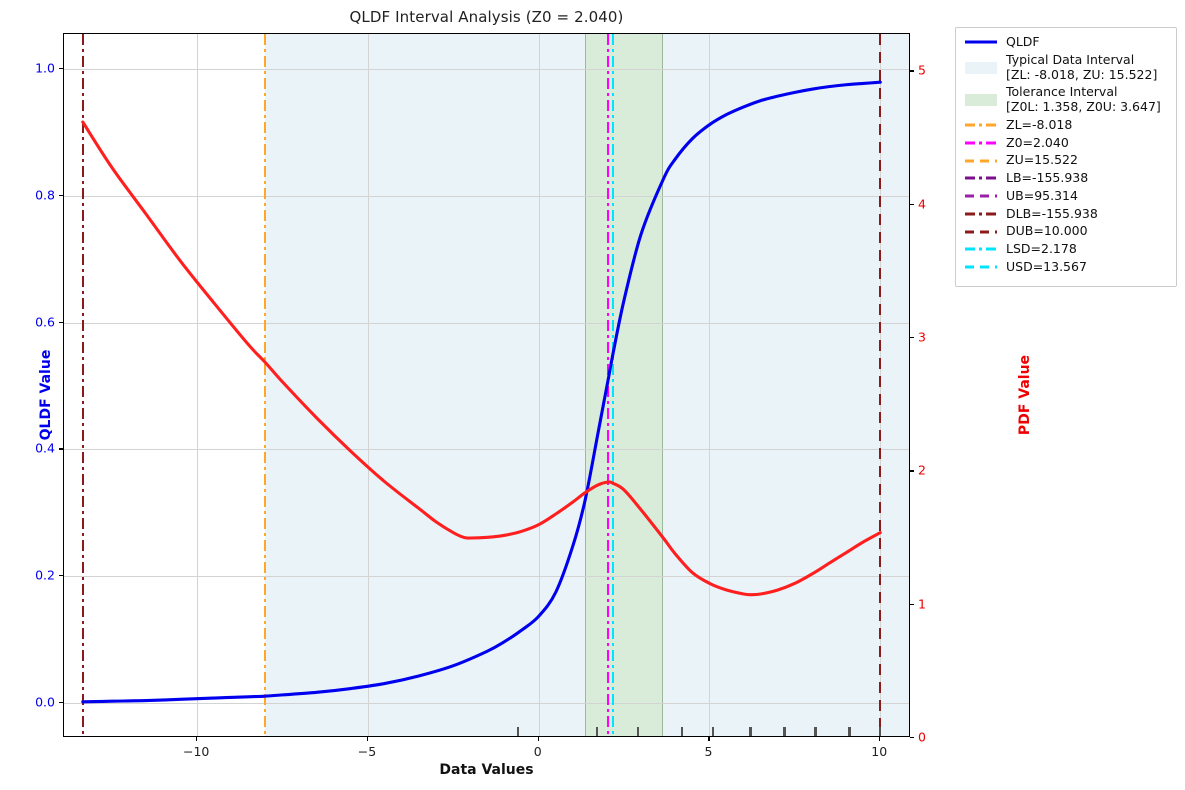  I want to click on legend-item: USD=13.567, so click(1067, 267).